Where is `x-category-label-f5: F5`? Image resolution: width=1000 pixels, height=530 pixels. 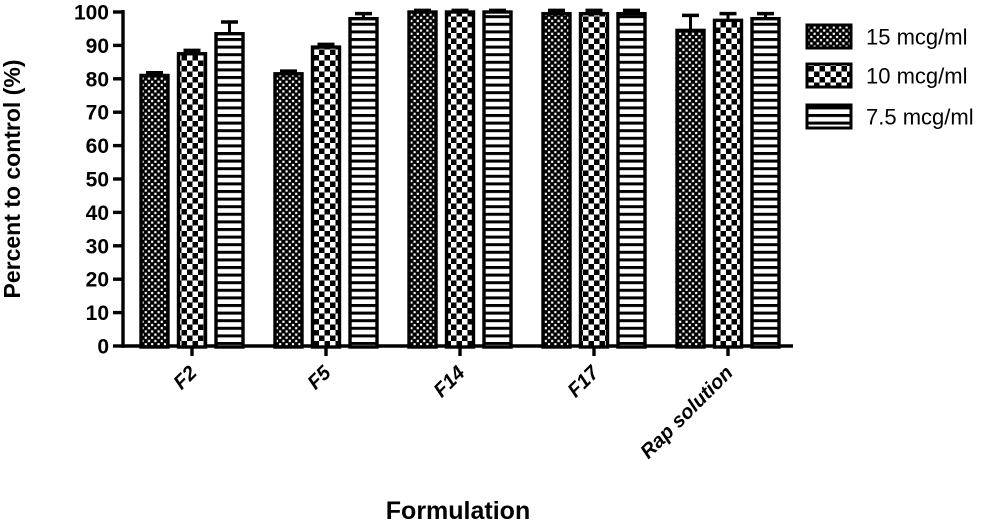 x-category-label-f5: F5 is located at coordinates (319, 377).